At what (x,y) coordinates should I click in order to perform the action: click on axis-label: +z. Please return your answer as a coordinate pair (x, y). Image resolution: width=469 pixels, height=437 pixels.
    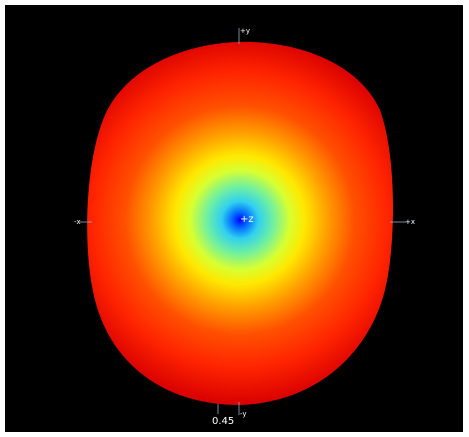
    Looking at the image, I should click on (247, 219).